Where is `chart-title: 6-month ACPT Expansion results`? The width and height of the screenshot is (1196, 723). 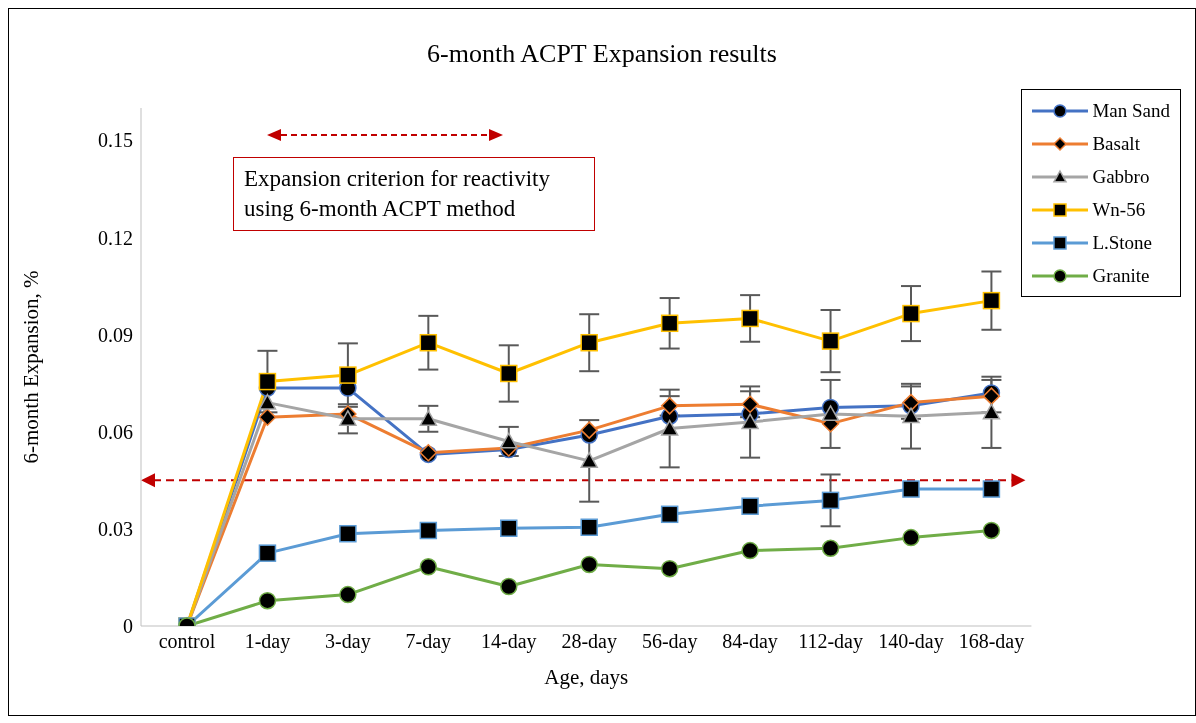
chart-title: 6-month ACPT Expansion results is located at coordinates (602, 54).